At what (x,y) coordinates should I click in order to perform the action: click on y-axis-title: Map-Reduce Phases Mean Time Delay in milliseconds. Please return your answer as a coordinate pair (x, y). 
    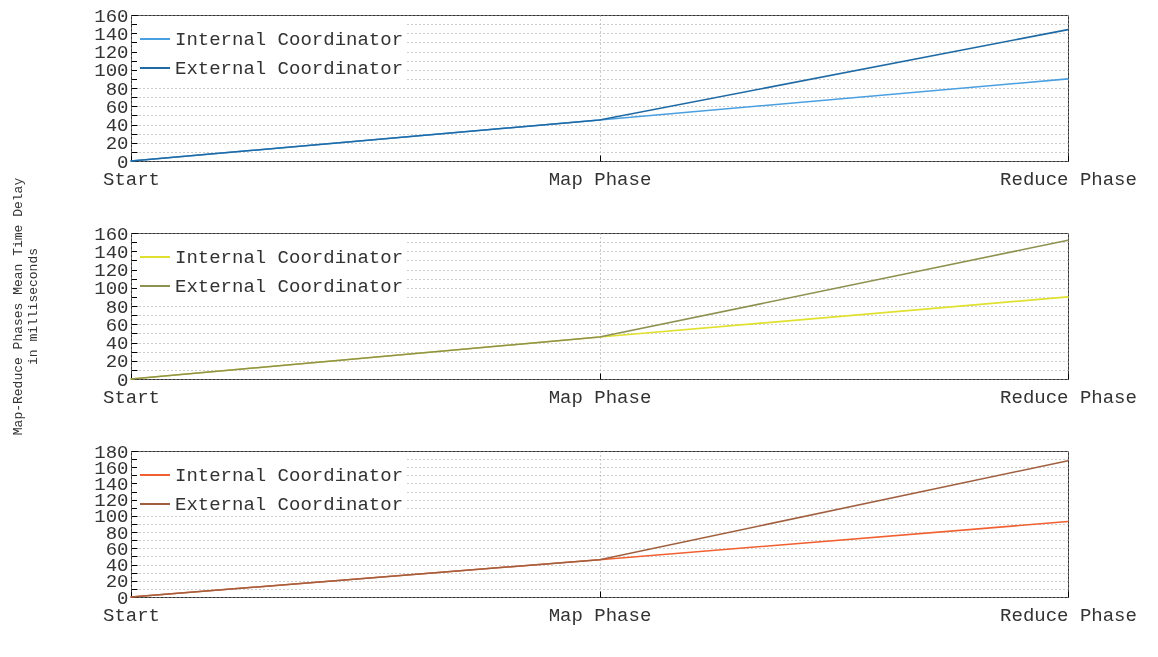
    Looking at the image, I should click on (25, 306).